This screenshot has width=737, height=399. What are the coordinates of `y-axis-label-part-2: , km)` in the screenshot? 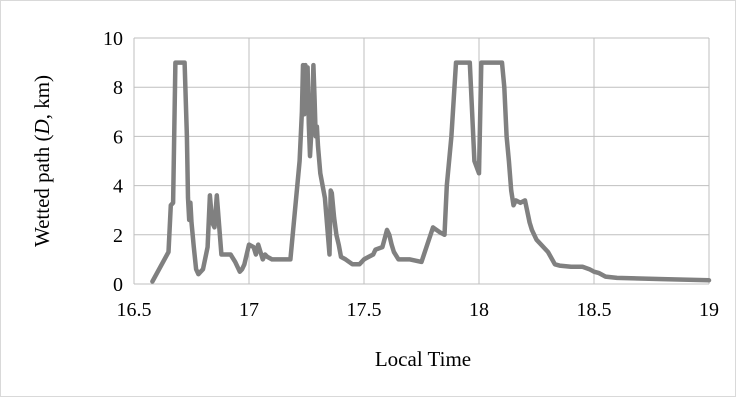 It's located at (42, 97).